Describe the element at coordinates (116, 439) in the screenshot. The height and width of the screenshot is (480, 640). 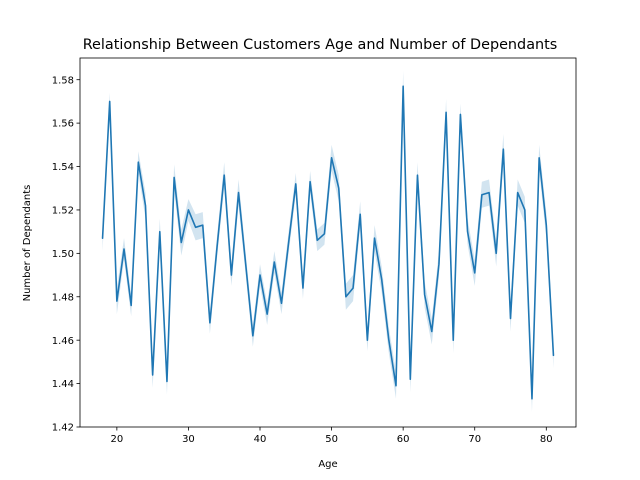
I see `x-tick-label: 20` at that location.